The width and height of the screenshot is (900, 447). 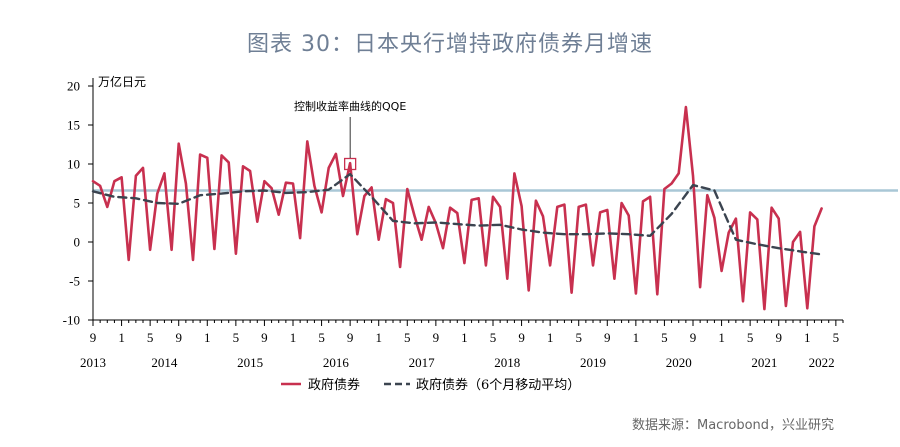 What do you see at coordinates (764, 362) in the screenshot?
I see `x-year-label: 2021` at bounding box center [764, 362].